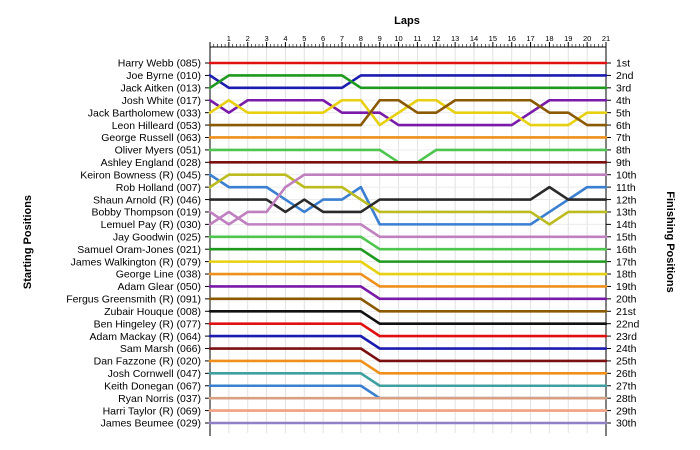 Image resolution: width=700 pixels, height=450 pixels. Describe the element at coordinates (160, 89) in the screenshot. I see `driver-label: Jack Aitken (013)` at that location.